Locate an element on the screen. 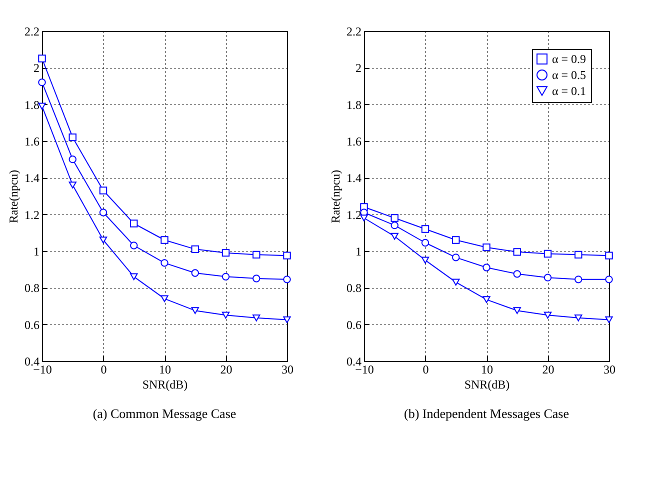  legend-label: α = 0.9 is located at coordinates (569, 59).